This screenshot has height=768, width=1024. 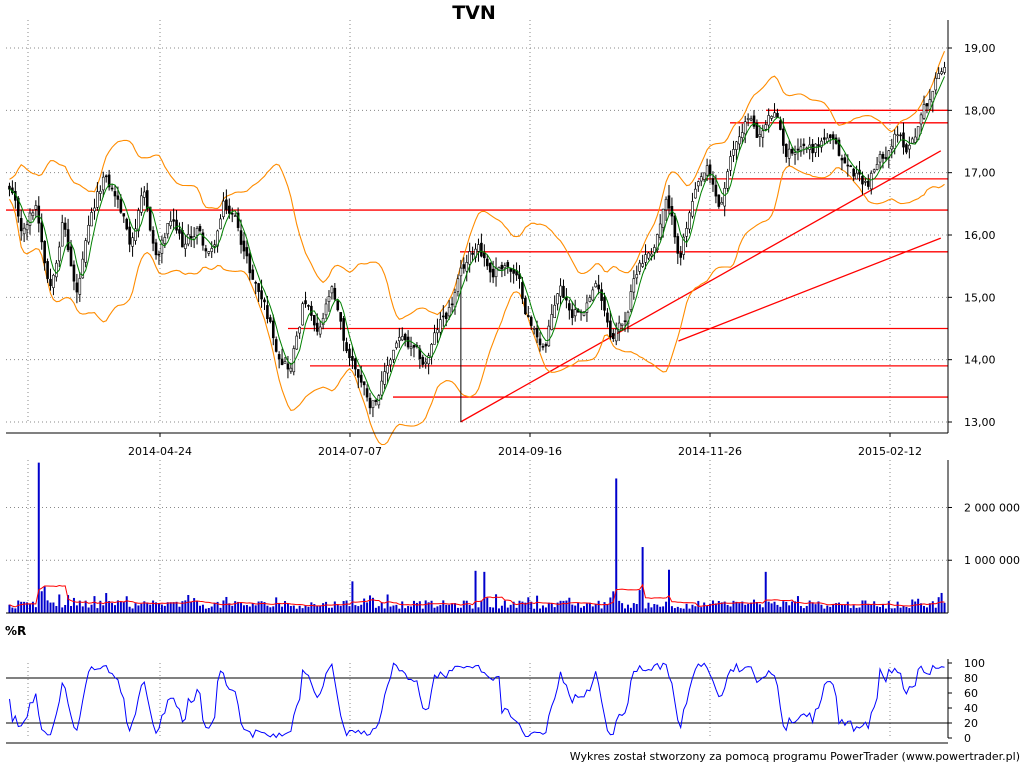 I want to click on trend-line, so click(x=810, y=289).